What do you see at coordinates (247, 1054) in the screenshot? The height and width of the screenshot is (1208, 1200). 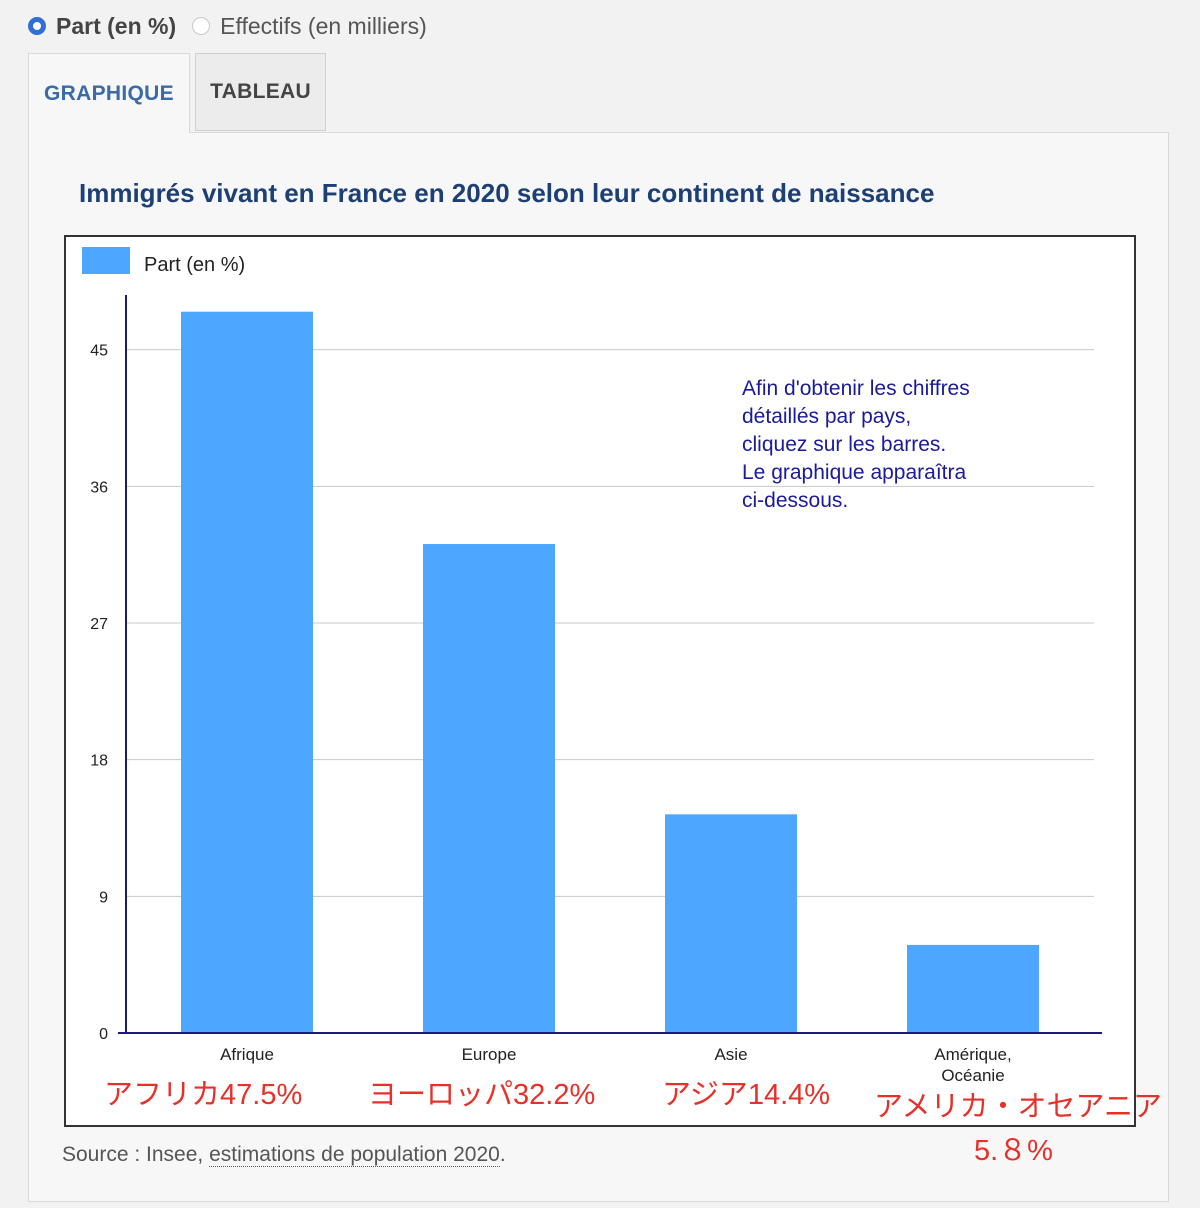 I see `x-tick-label: Afrique` at bounding box center [247, 1054].